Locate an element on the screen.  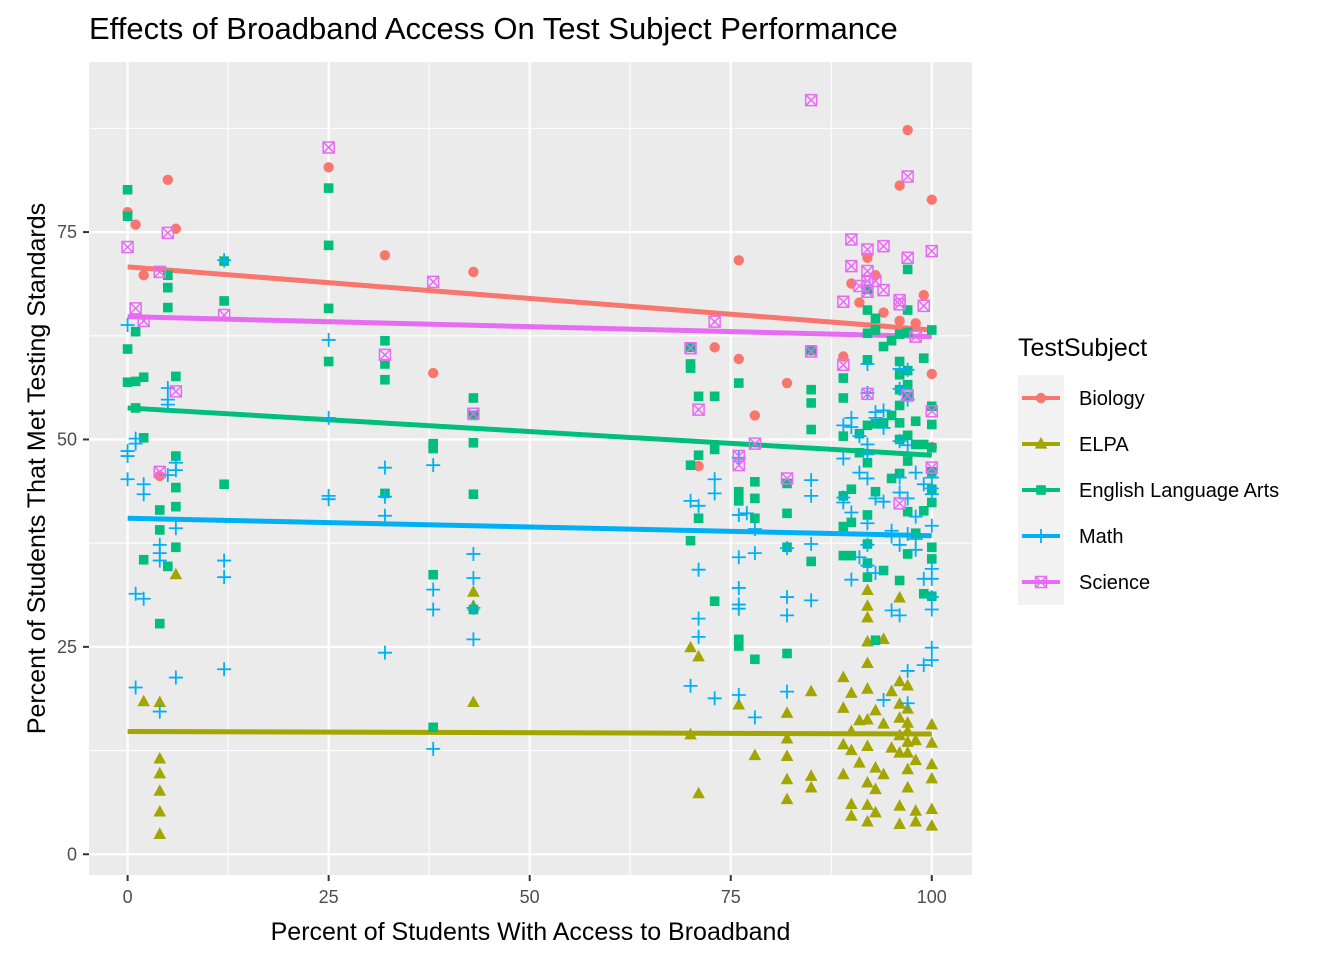
y-tick-label: 75 is located at coordinates (67, 232).